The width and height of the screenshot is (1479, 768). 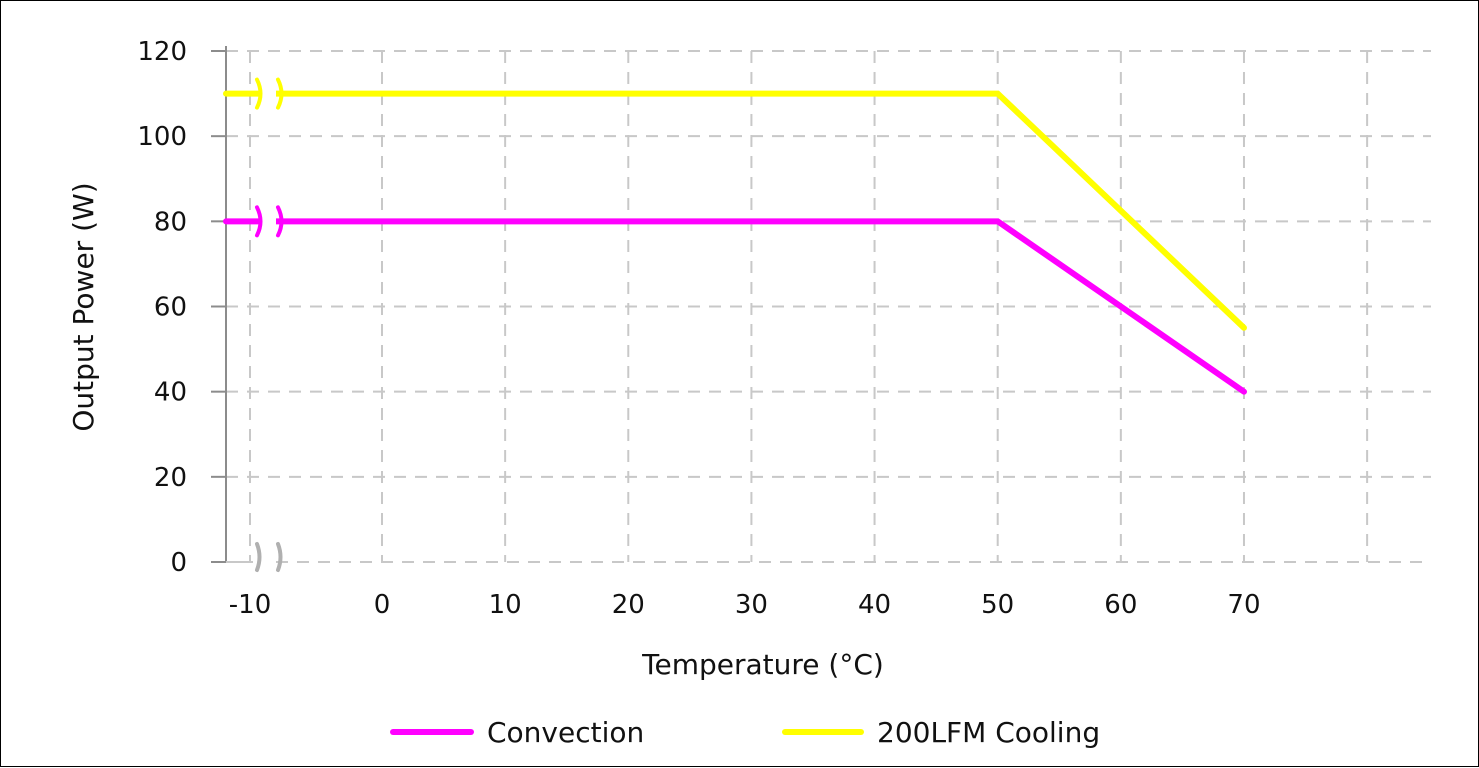 I want to click on x-axis: -10 0 10 20 30 40 50 60 70, so click(x=828, y=590).